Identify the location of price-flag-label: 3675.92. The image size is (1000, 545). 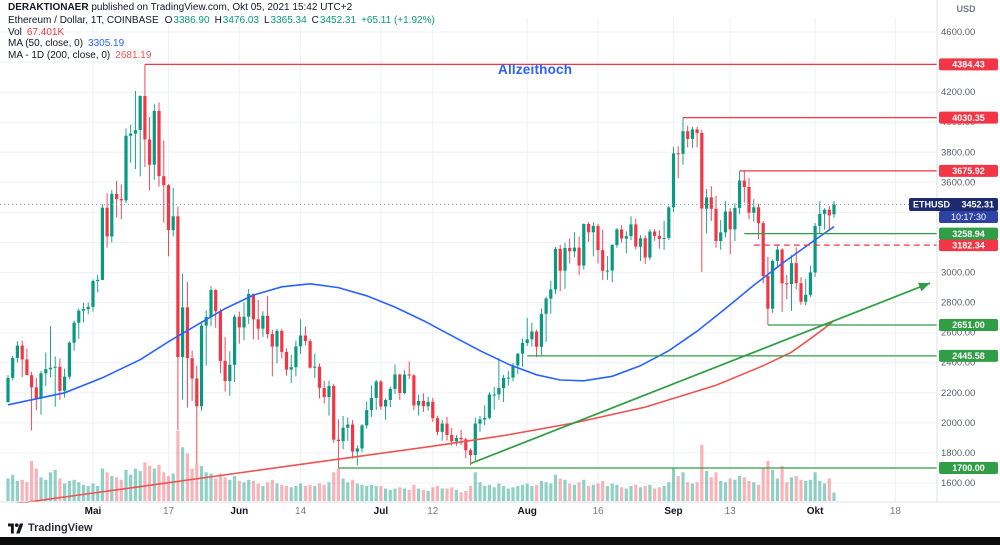
(968, 171).